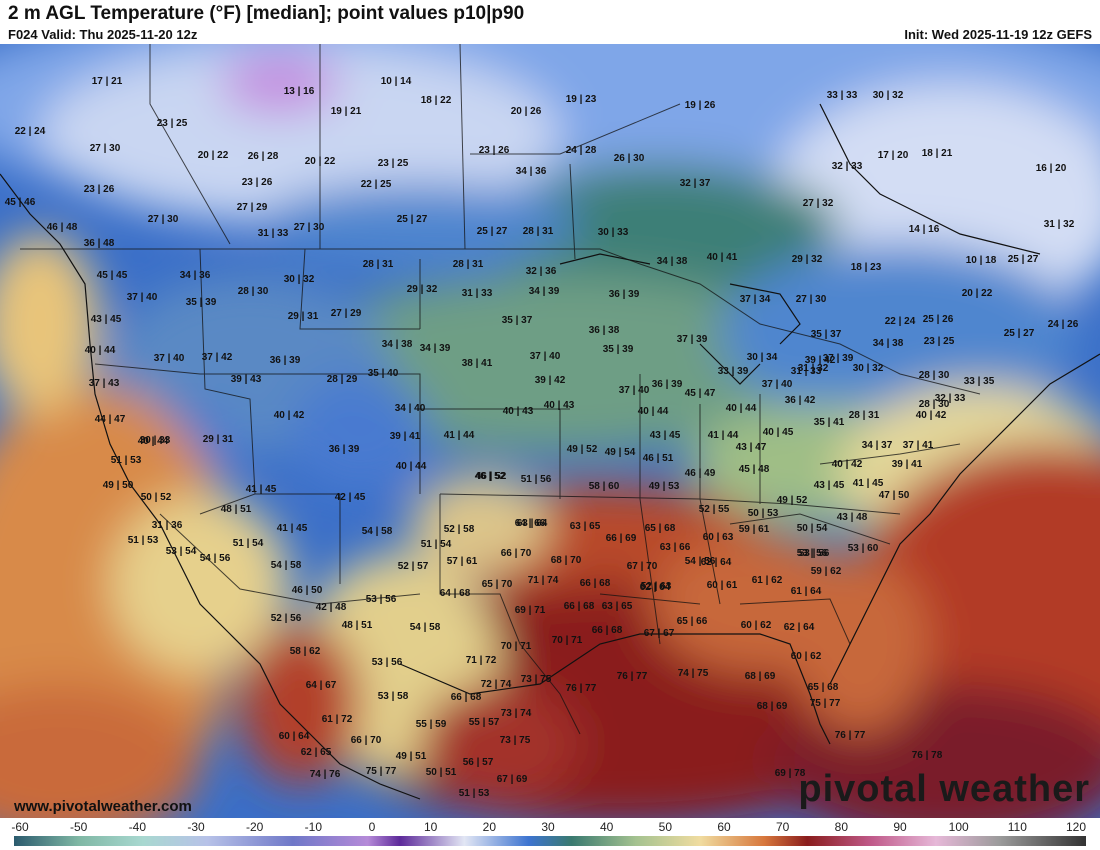  What do you see at coordinates (459, 435) in the screenshot?
I see `point-value-label: 41 | 44` at bounding box center [459, 435].